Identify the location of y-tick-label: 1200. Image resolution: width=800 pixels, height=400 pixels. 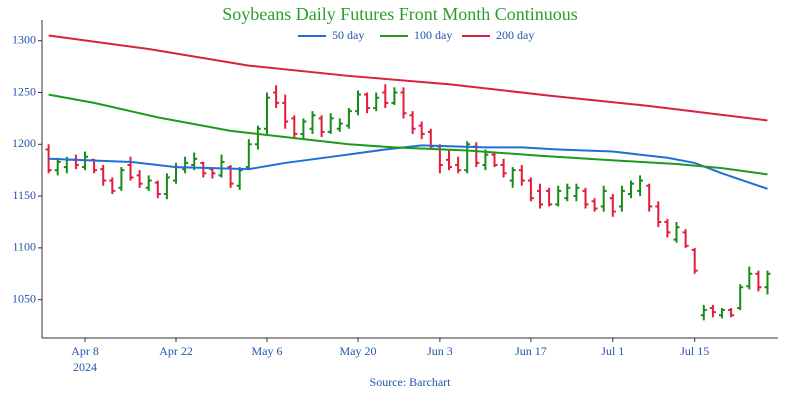
(24, 143).